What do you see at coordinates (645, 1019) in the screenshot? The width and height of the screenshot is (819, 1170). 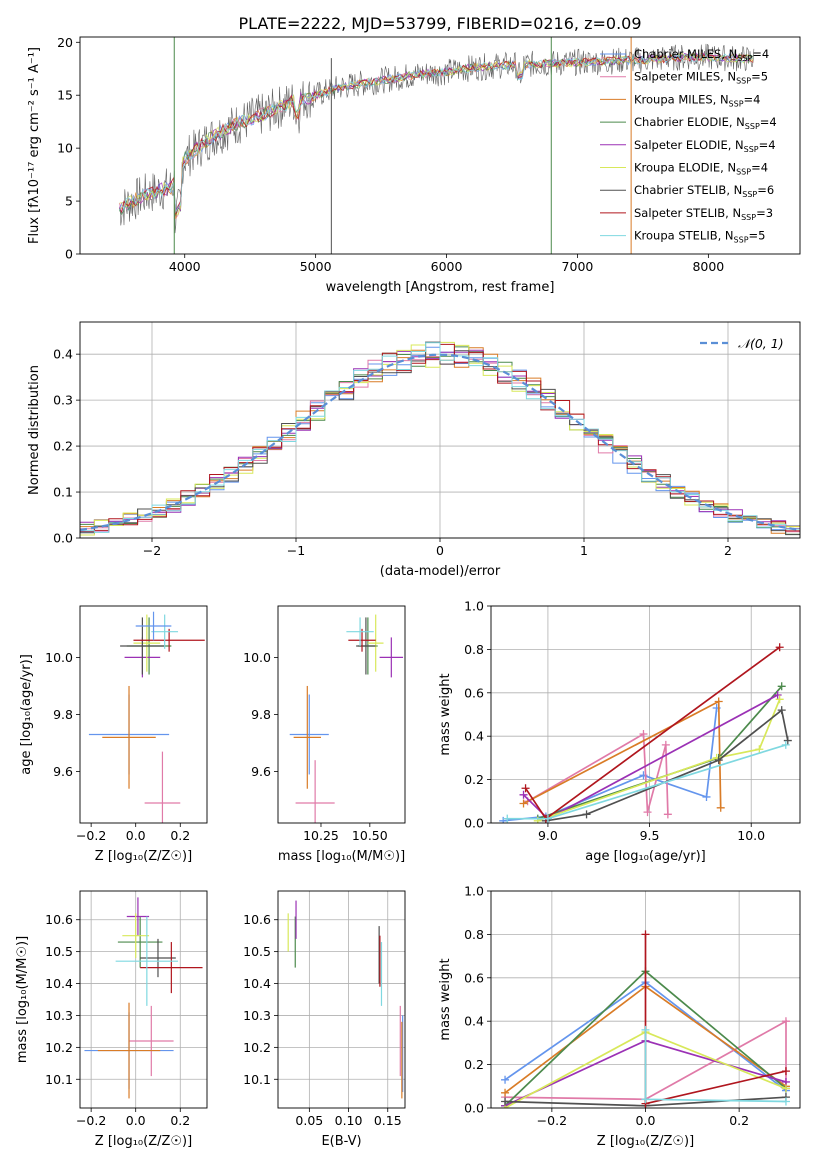 I see `weight_vs_Z-plot-area` at bounding box center [645, 1019].